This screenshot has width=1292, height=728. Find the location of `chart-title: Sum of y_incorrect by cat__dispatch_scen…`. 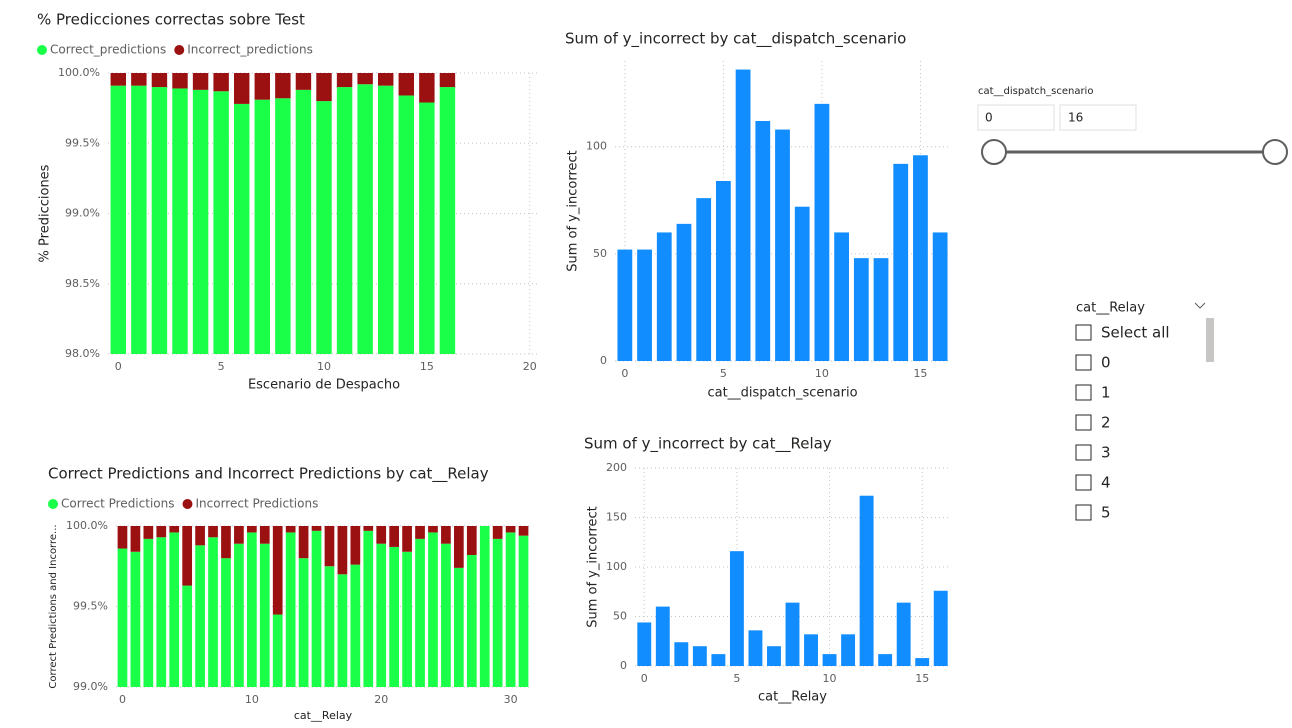

chart-title: Sum of y_incorrect by cat__dispatch_scen… is located at coordinates (735, 39).